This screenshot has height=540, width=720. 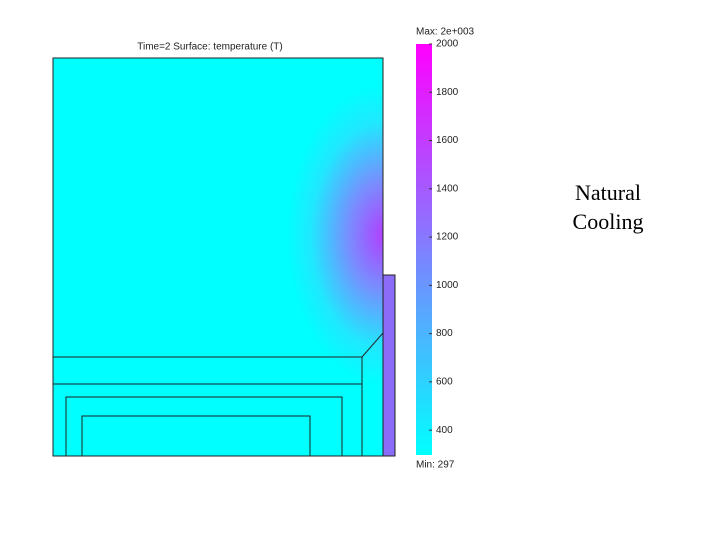 I want to click on tick-label: 600, so click(x=444, y=382).